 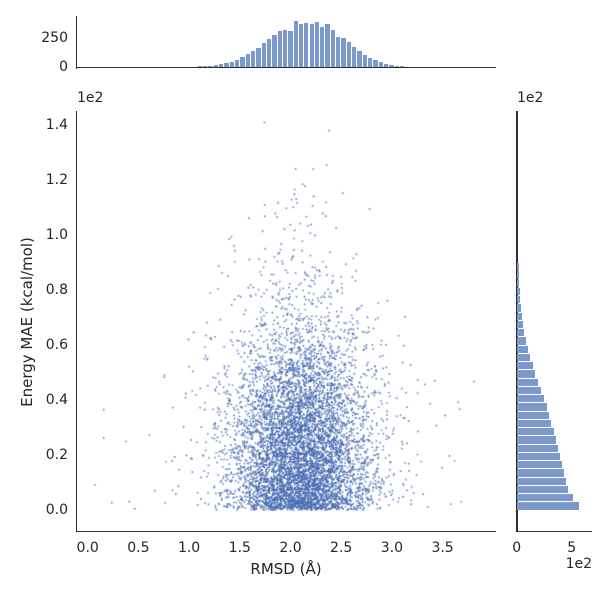 What do you see at coordinates (56, 125) in the screenshot?
I see `y-tick-label: 1.4` at bounding box center [56, 125].